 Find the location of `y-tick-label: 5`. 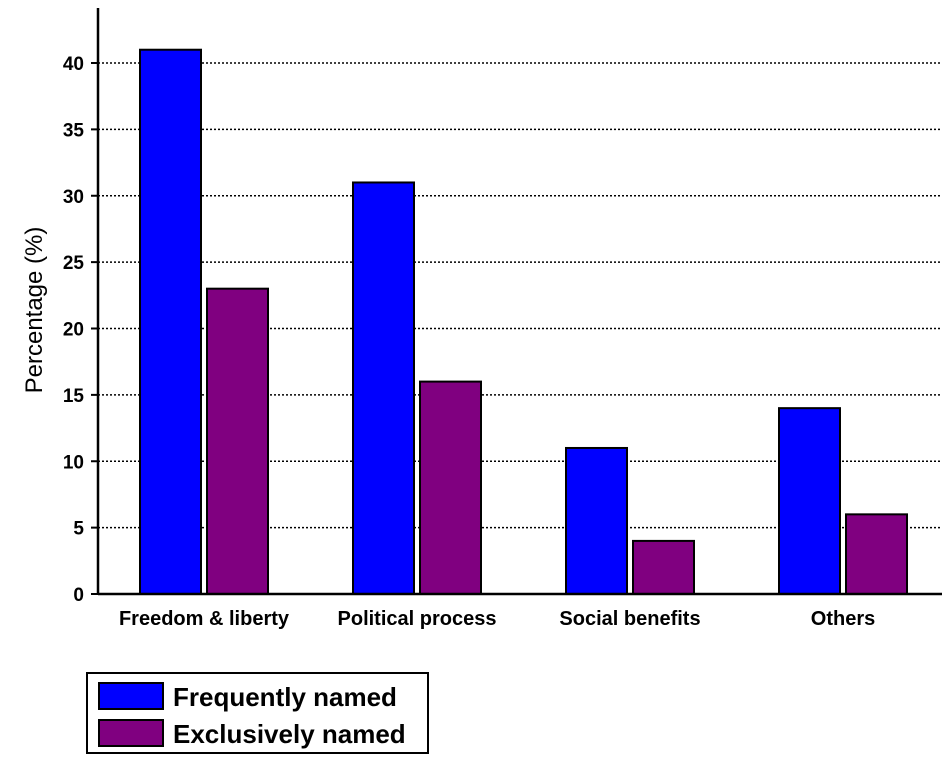

y-tick-label: 5 is located at coordinates (78, 529).